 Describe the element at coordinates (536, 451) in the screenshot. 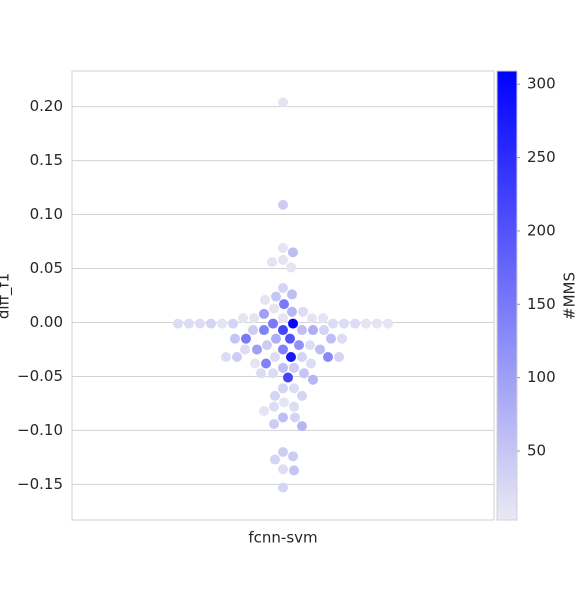

I see `colorbar-tick-label: 50` at that location.